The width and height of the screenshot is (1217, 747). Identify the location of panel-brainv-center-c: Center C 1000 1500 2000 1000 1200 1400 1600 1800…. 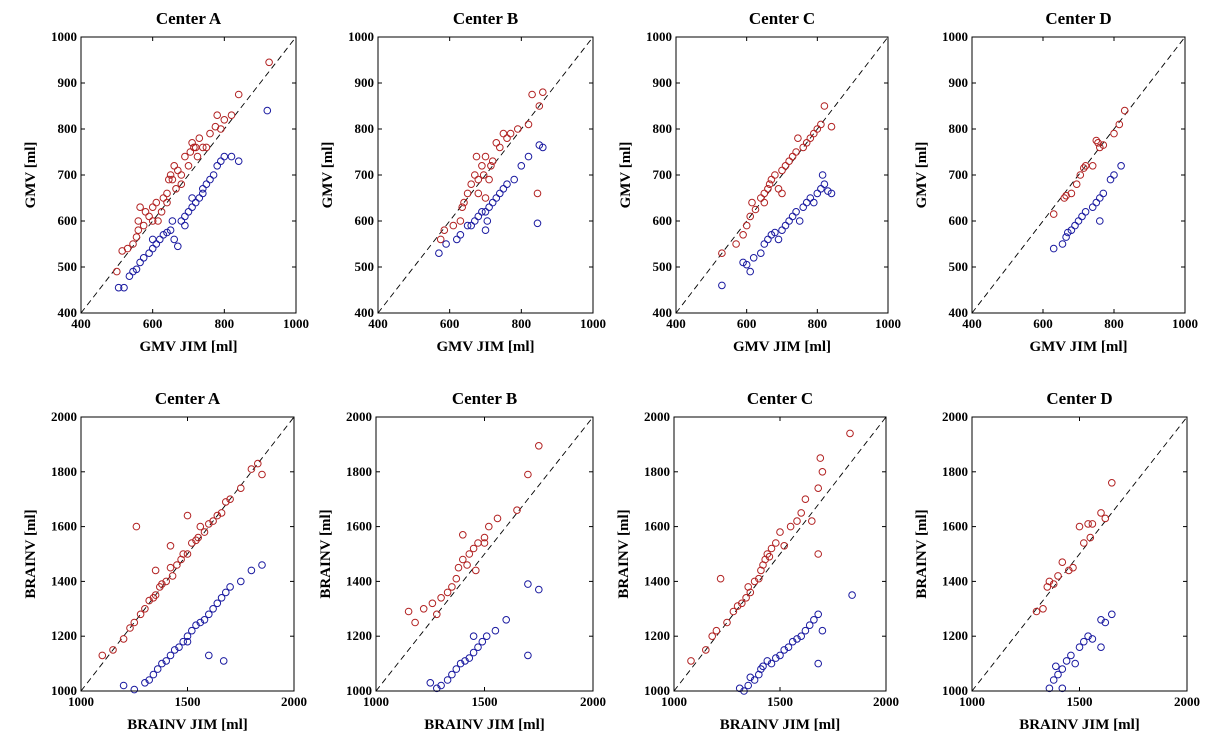
(757, 561).